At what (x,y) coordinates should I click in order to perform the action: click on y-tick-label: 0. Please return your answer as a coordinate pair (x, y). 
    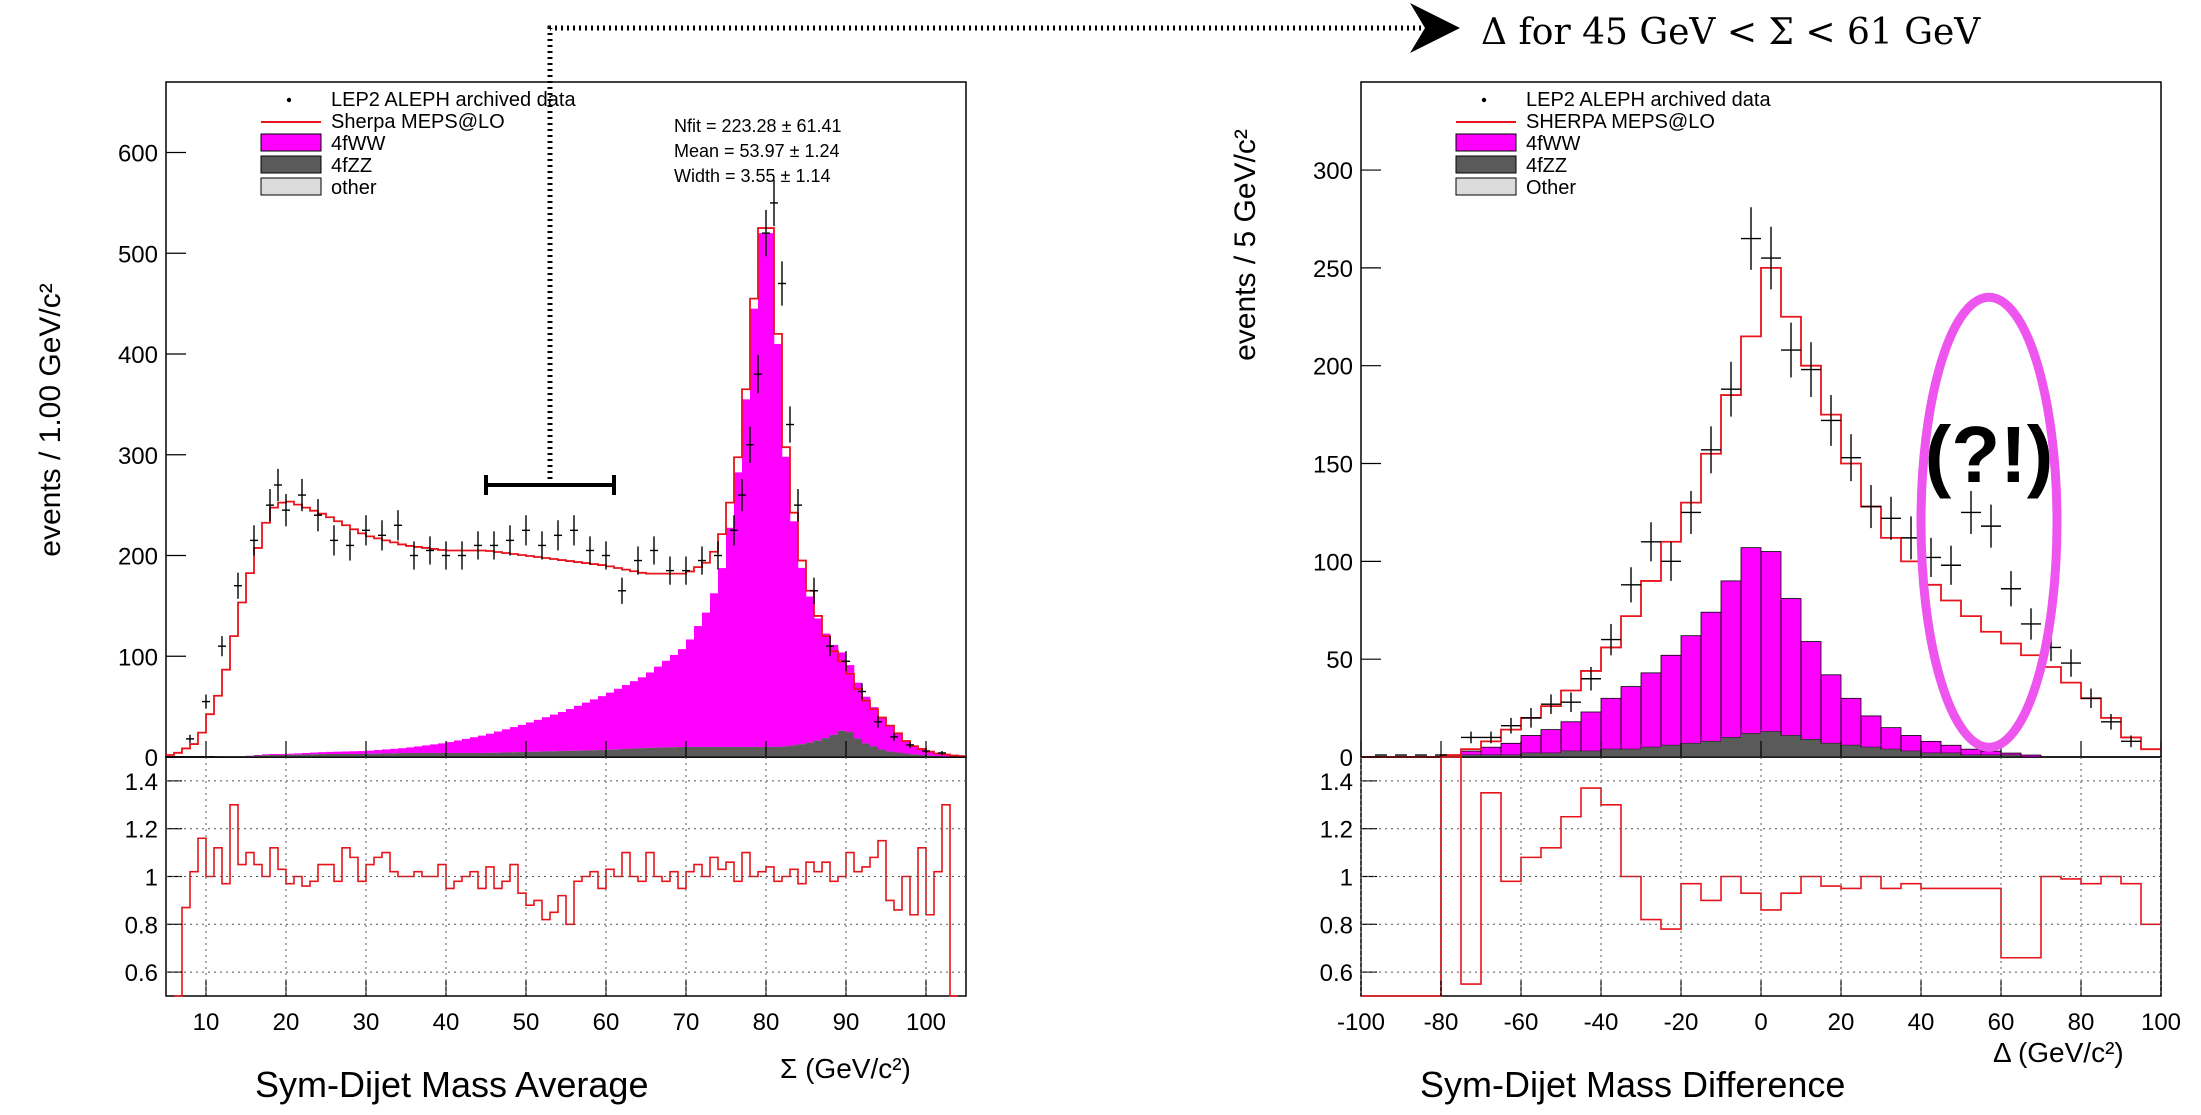
    Looking at the image, I should click on (1346, 758).